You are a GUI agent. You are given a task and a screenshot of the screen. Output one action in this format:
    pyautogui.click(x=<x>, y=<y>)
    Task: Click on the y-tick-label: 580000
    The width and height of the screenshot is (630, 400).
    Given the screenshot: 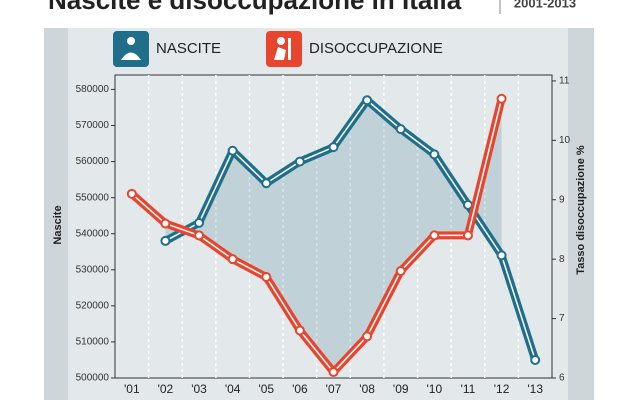 What is the action you would take?
    pyautogui.click(x=93, y=89)
    